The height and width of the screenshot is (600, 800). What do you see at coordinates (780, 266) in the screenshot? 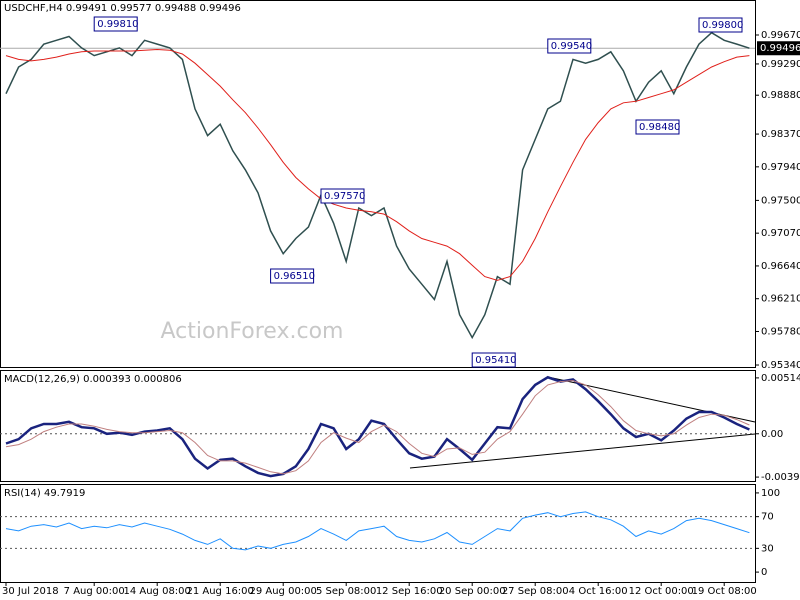
I see `y-tick-label: 0.96640` at bounding box center [780, 266].